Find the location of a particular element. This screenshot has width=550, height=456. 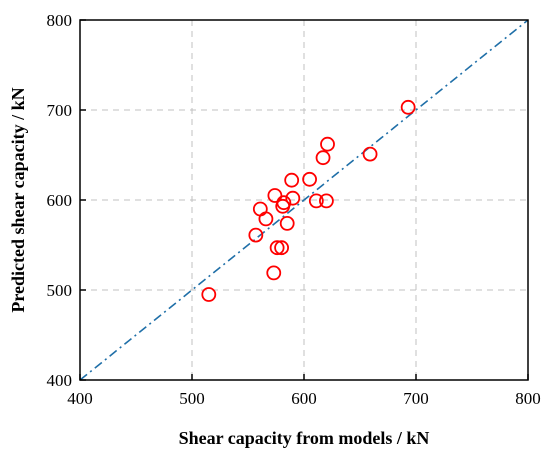

x-axis-ticks: 400 500 600 700 800 is located at coordinates (304, 391).